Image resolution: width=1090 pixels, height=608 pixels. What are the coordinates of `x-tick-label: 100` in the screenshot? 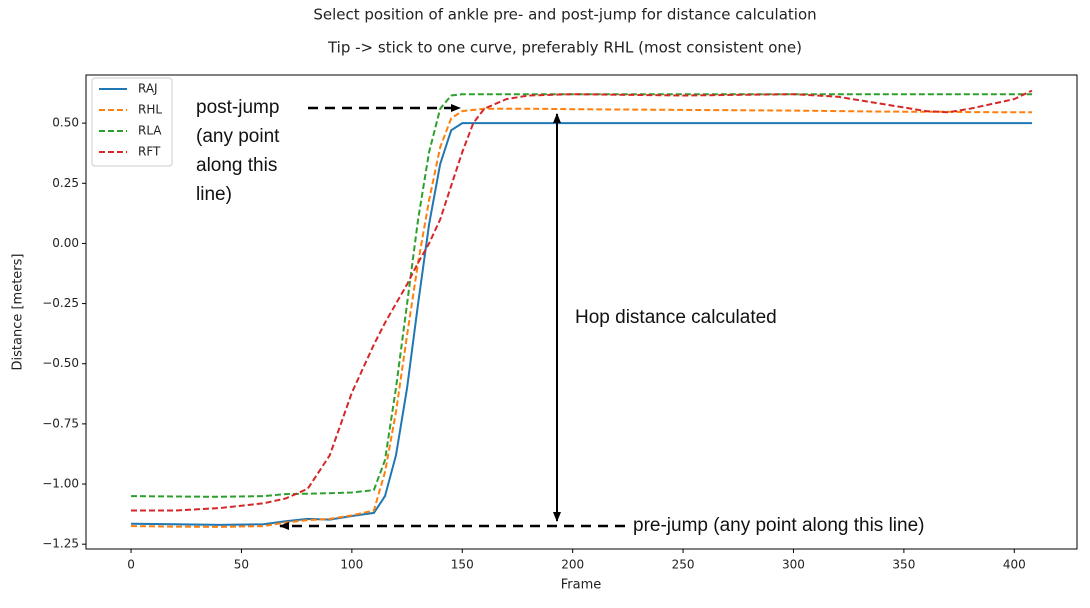 It's located at (351, 565).